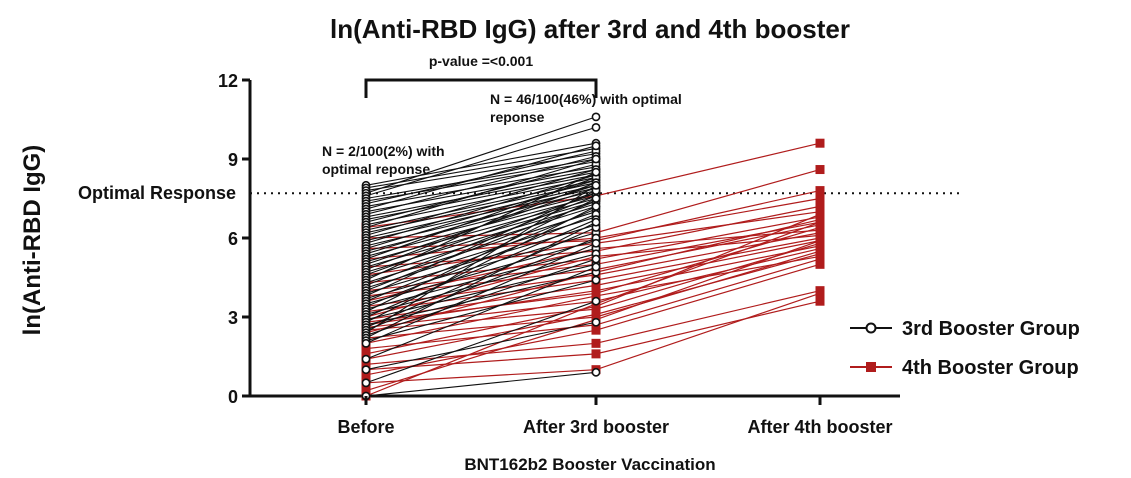 The width and height of the screenshot is (1131, 478). I want to click on x-axis-title: BNT162b2 Booster Vaccination, so click(589, 464).